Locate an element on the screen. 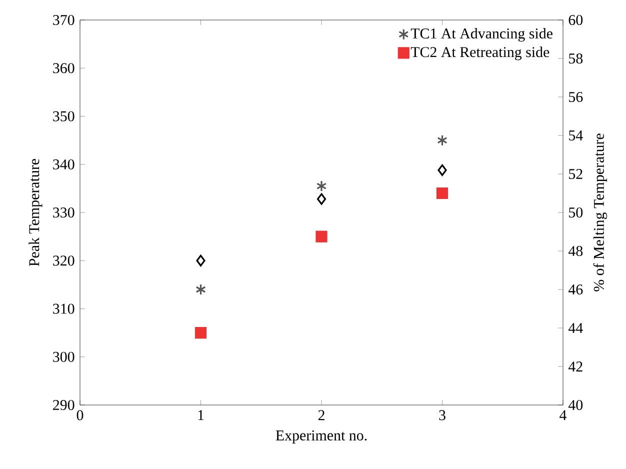  x-tick-label: 0 is located at coordinates (80, 415).